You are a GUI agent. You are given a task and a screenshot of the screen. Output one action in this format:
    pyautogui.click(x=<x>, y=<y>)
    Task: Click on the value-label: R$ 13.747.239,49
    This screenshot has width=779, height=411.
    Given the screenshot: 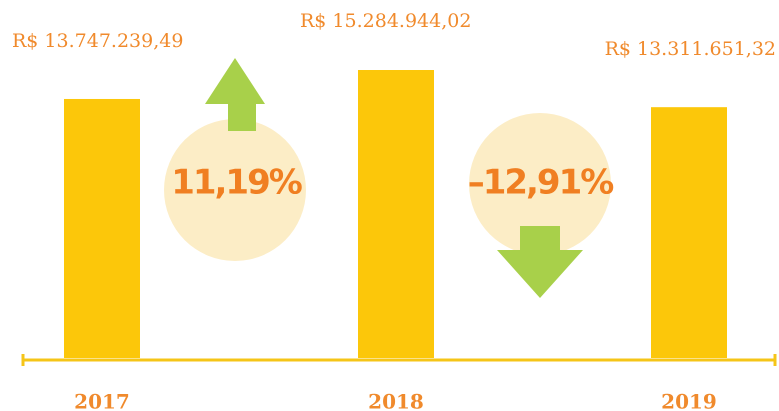 What is the action you would take?
    pyautogui.click(x=97, y=41)
    